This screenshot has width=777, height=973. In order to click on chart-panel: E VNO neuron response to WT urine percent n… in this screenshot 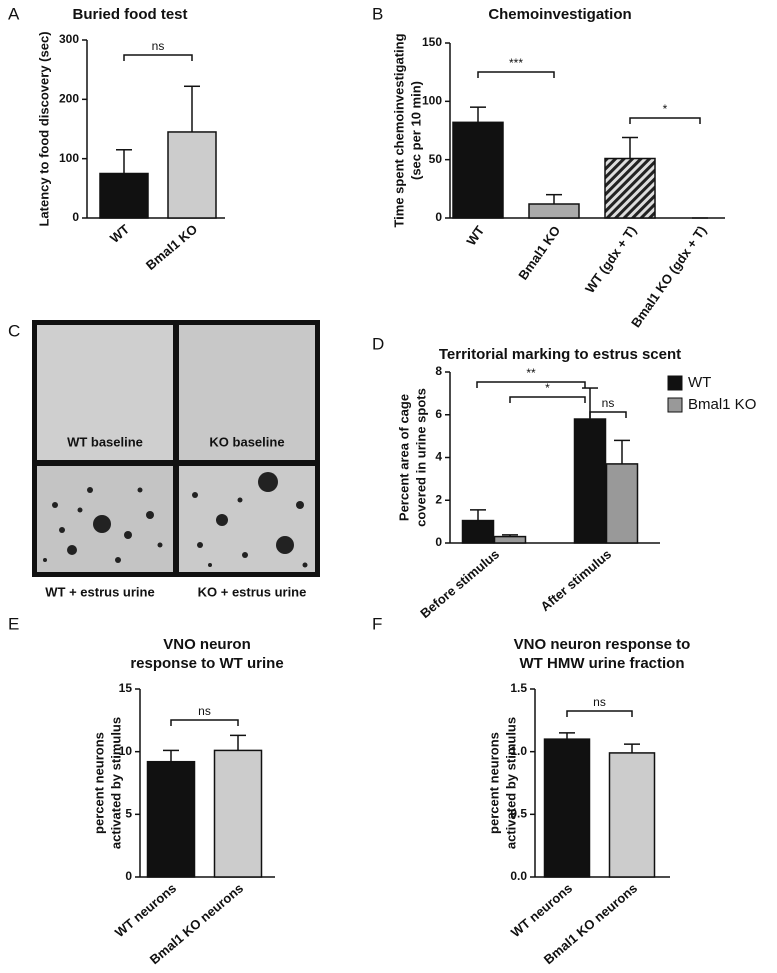, I will do `click(146, 790)`.